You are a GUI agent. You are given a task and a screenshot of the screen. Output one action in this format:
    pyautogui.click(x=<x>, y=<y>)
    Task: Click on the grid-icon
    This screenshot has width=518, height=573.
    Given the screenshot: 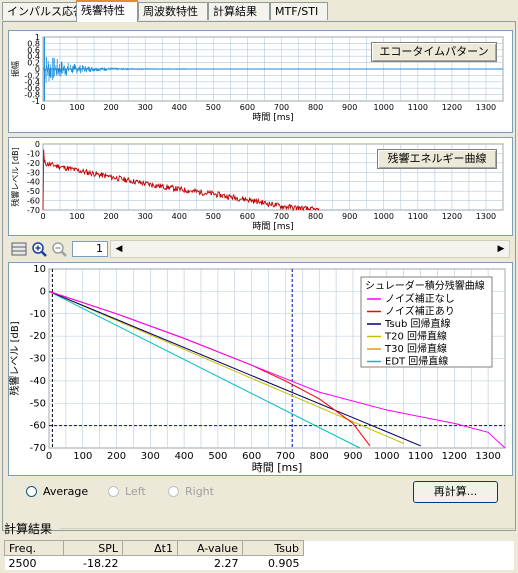 What is the action you would take?
    pyautogui.click(x=19, y=249)
    